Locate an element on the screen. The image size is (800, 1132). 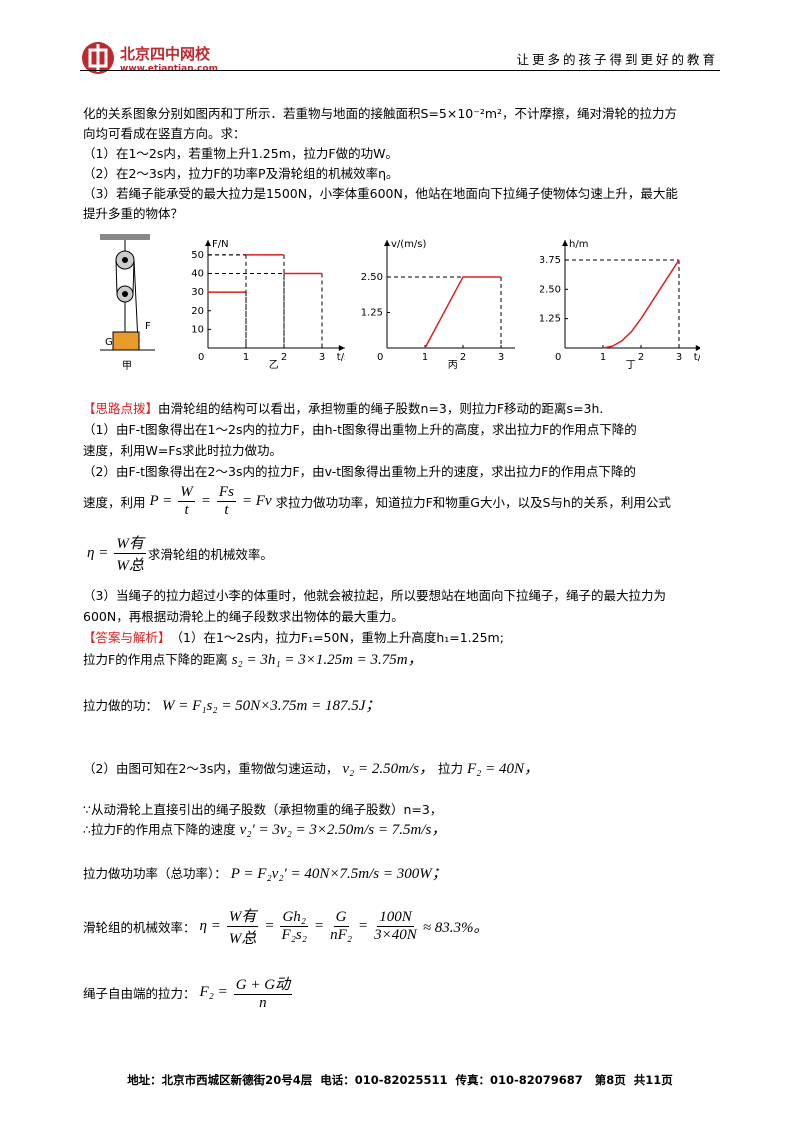
logo-text: 北京四中网校 is located at coordinates (165, 53).